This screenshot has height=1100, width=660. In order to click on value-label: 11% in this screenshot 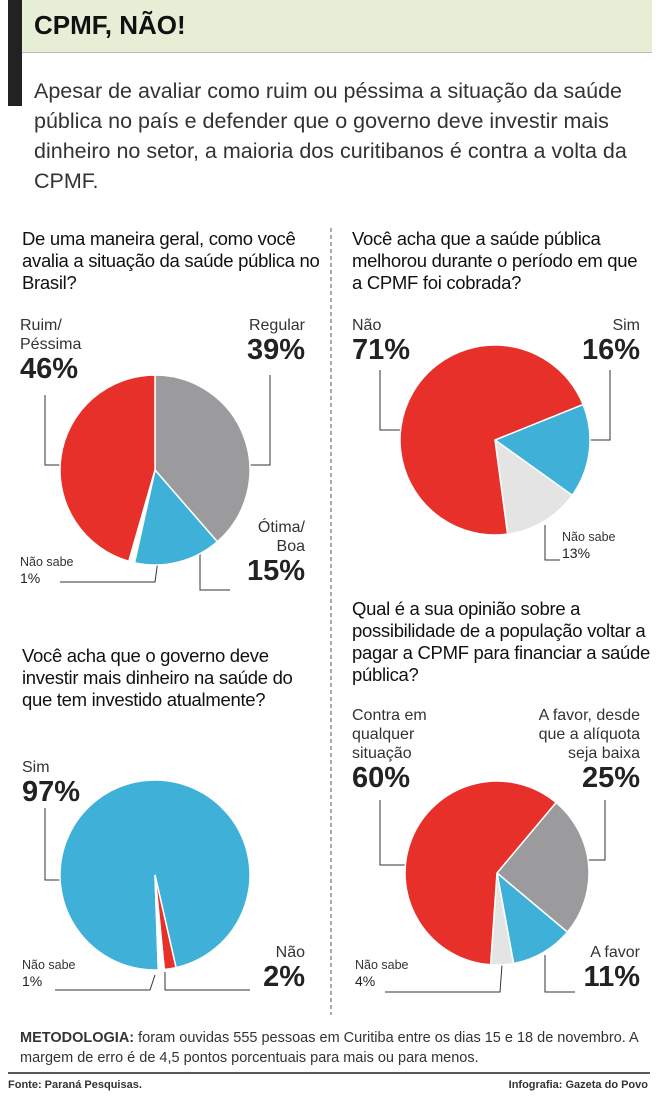, I will do `click(611, 977)`.